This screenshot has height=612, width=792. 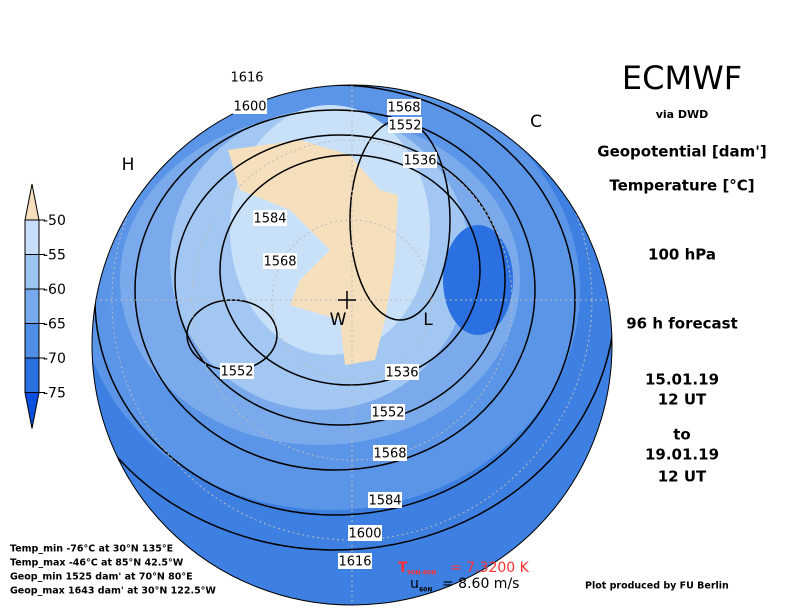 I want to click on colorbar-label: -60, so click(x=54, y=290).